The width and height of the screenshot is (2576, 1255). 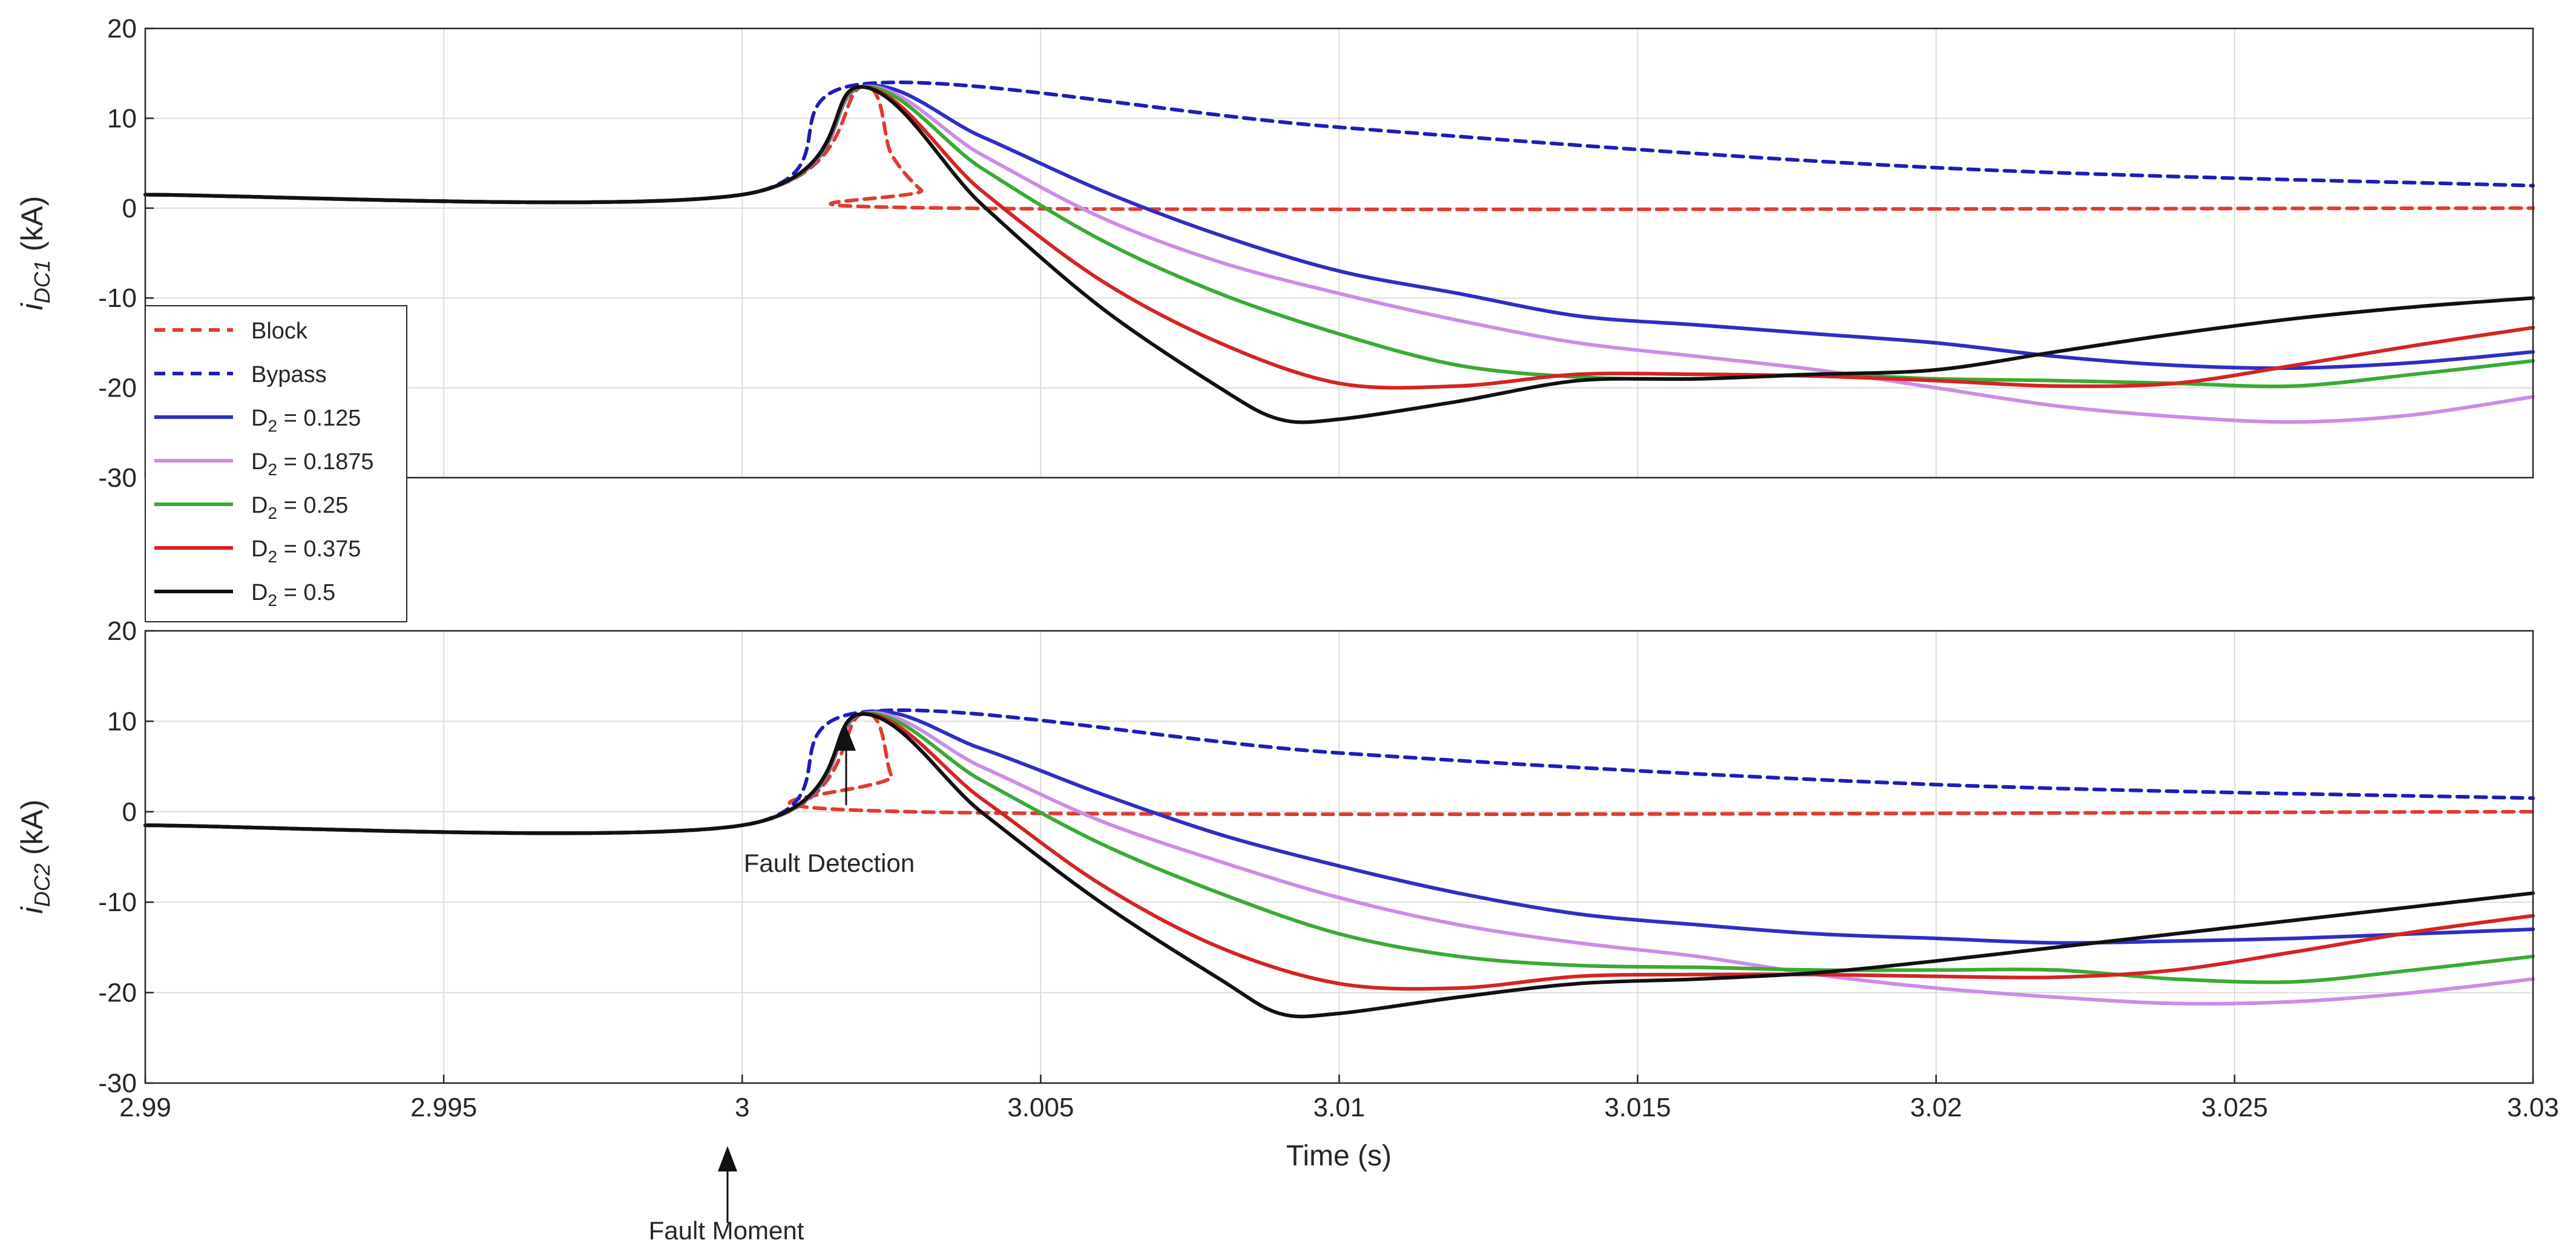 I want to click on legend-label-2: D2 = 0.125, so click(x=306, y=421).